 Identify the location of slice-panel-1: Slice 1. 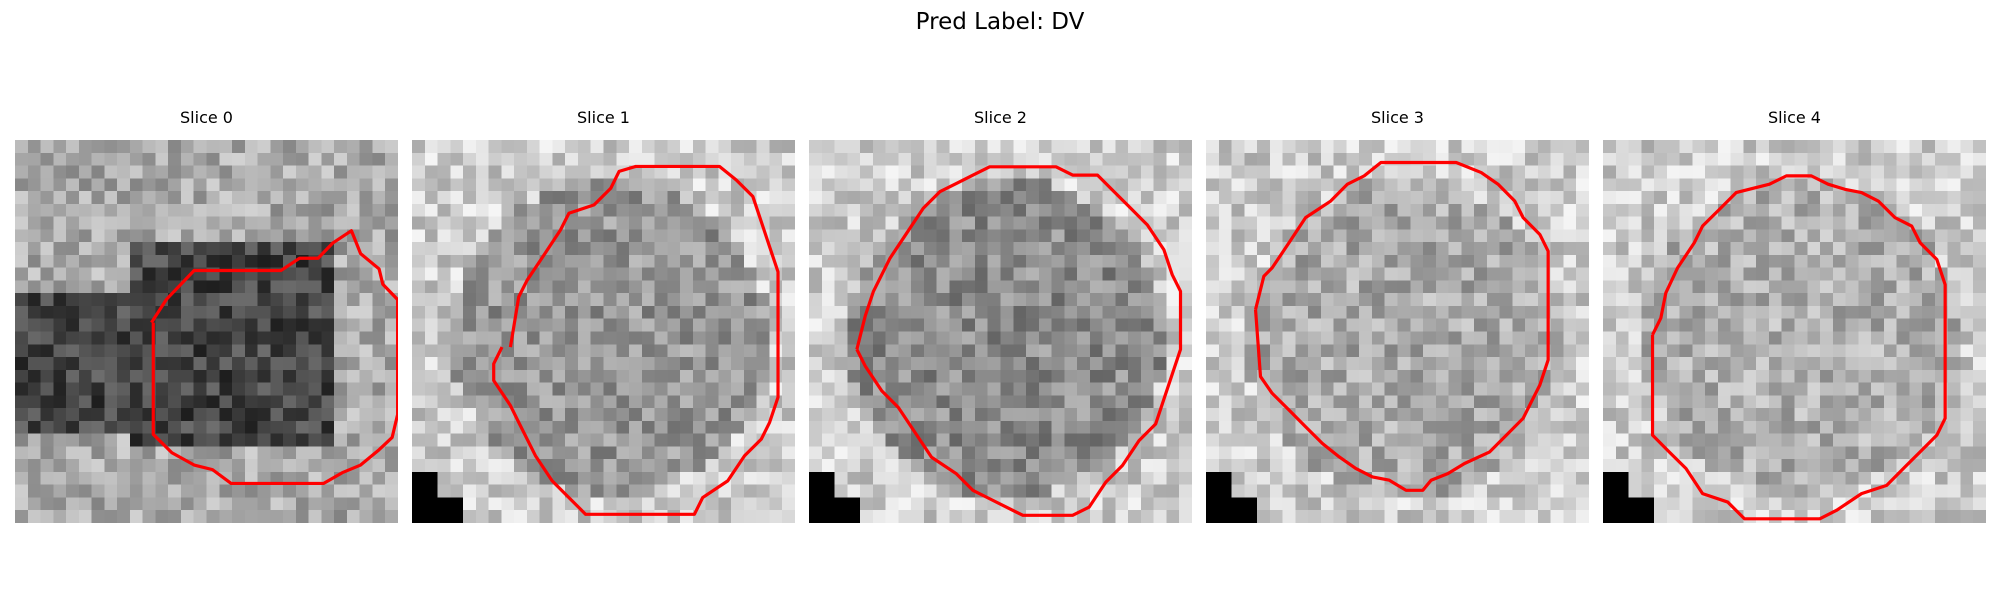
(603, 315).